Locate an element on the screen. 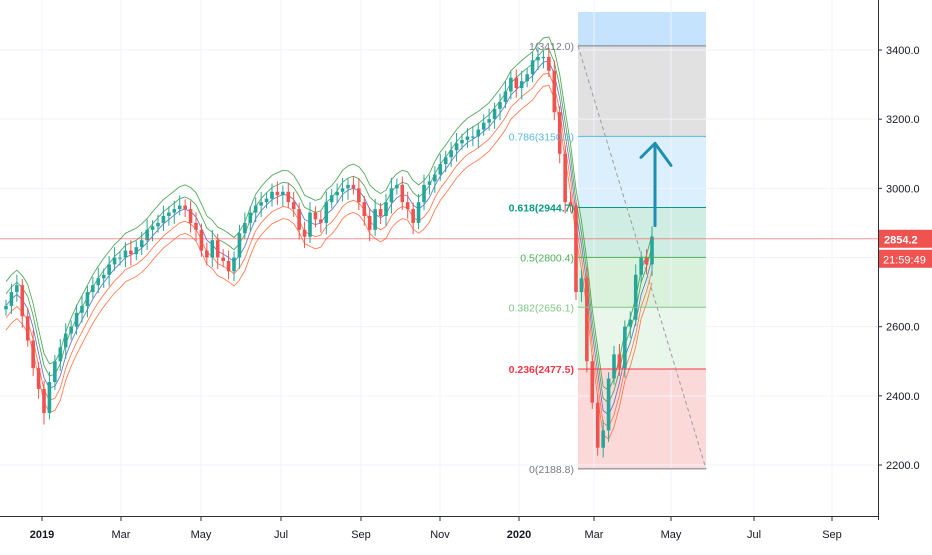  price-tick-label: 2400.0 is located at coordinates (903, 397).